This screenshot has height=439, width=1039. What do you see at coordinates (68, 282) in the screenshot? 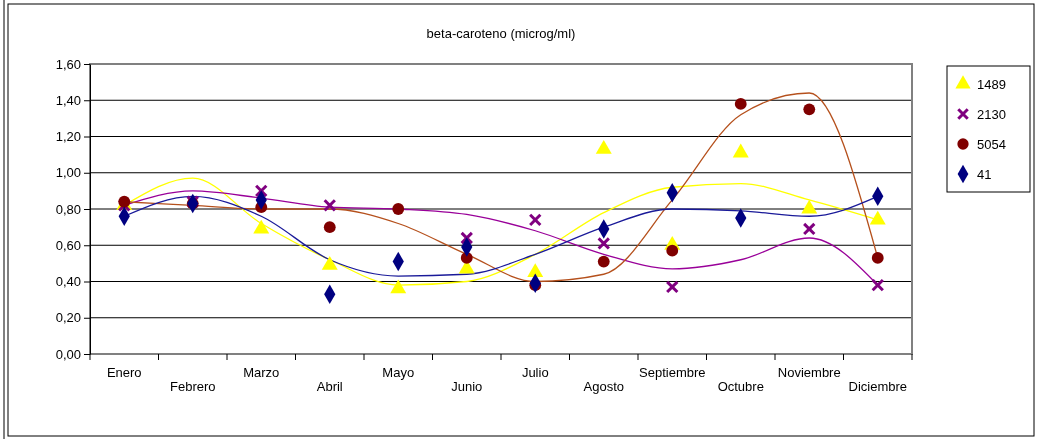
I see `y-tick-label: 0,40` at bounding box center [68, 282].